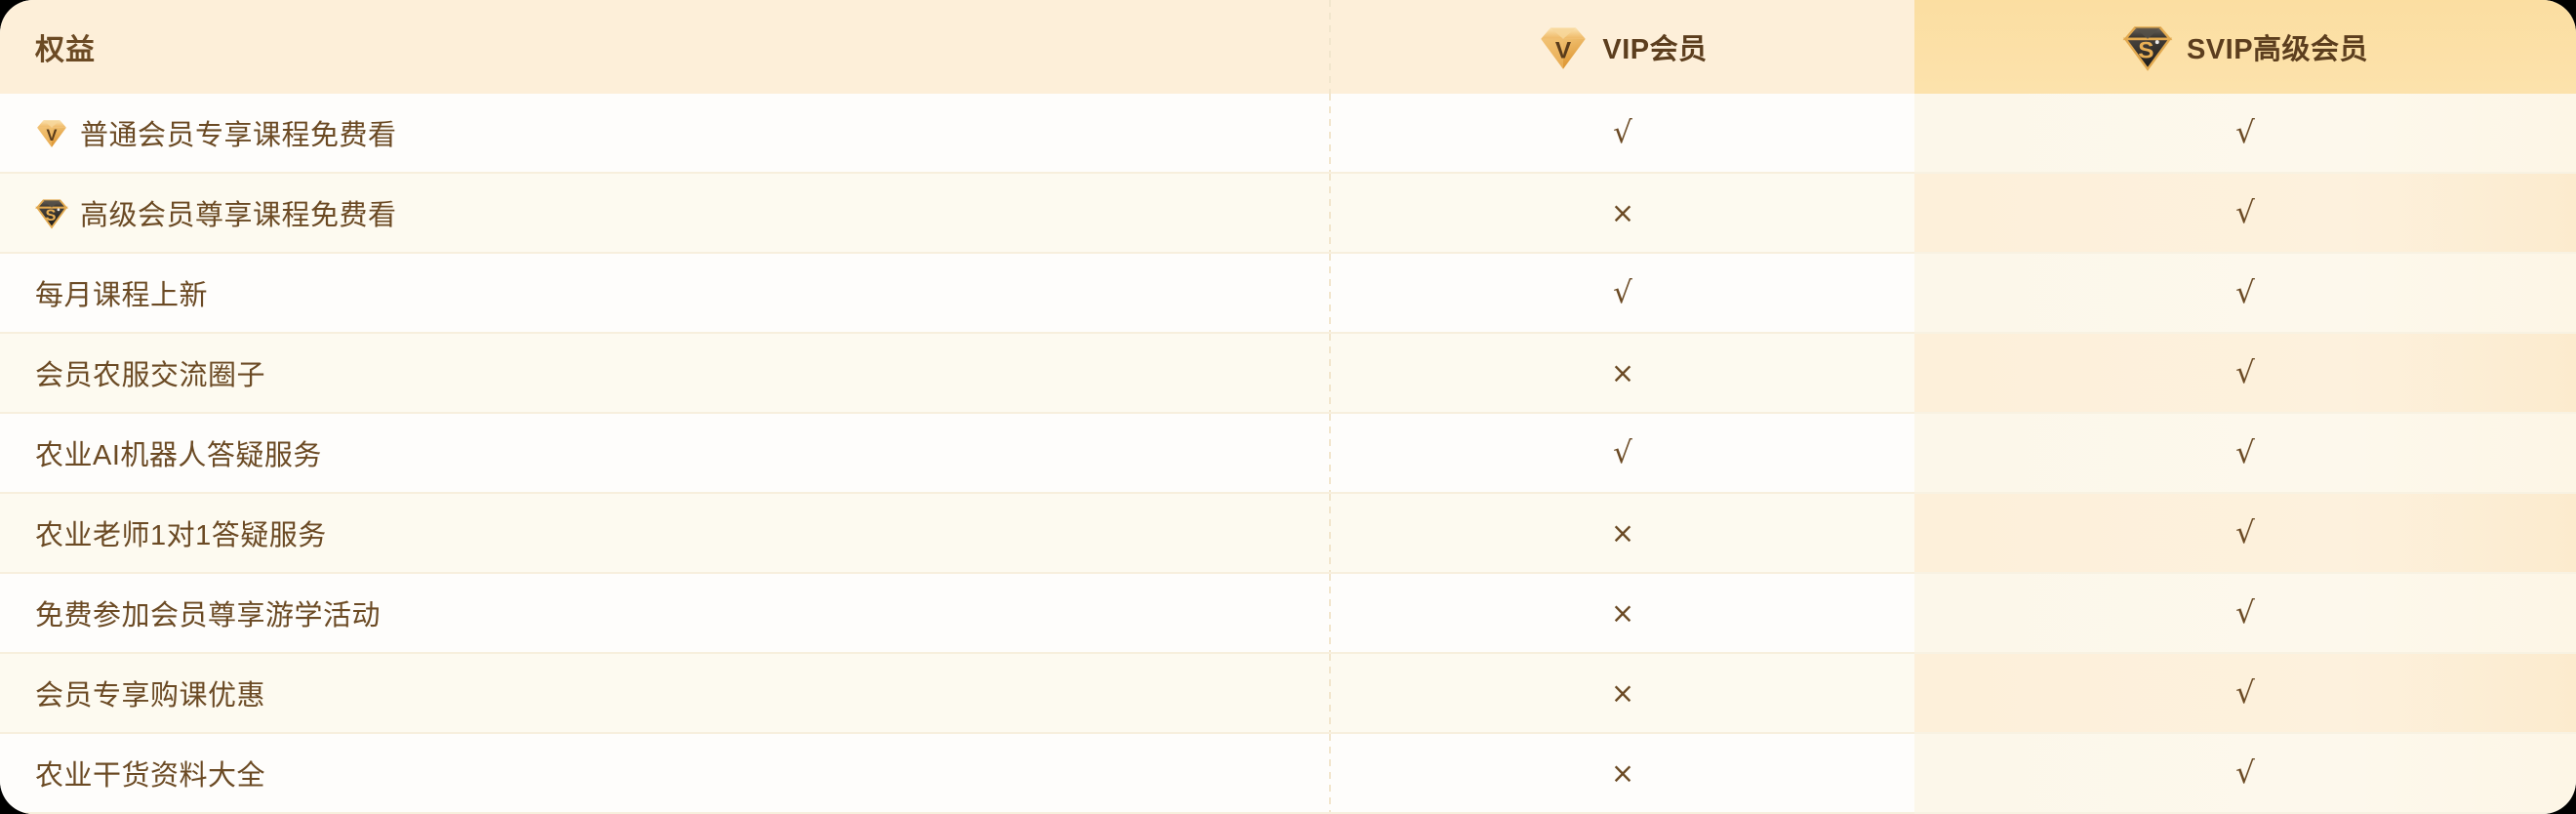 The image size is (2576, 814). I want to click on benefit-cell: 农业AI机器人答疑服务, so click(665, 454).